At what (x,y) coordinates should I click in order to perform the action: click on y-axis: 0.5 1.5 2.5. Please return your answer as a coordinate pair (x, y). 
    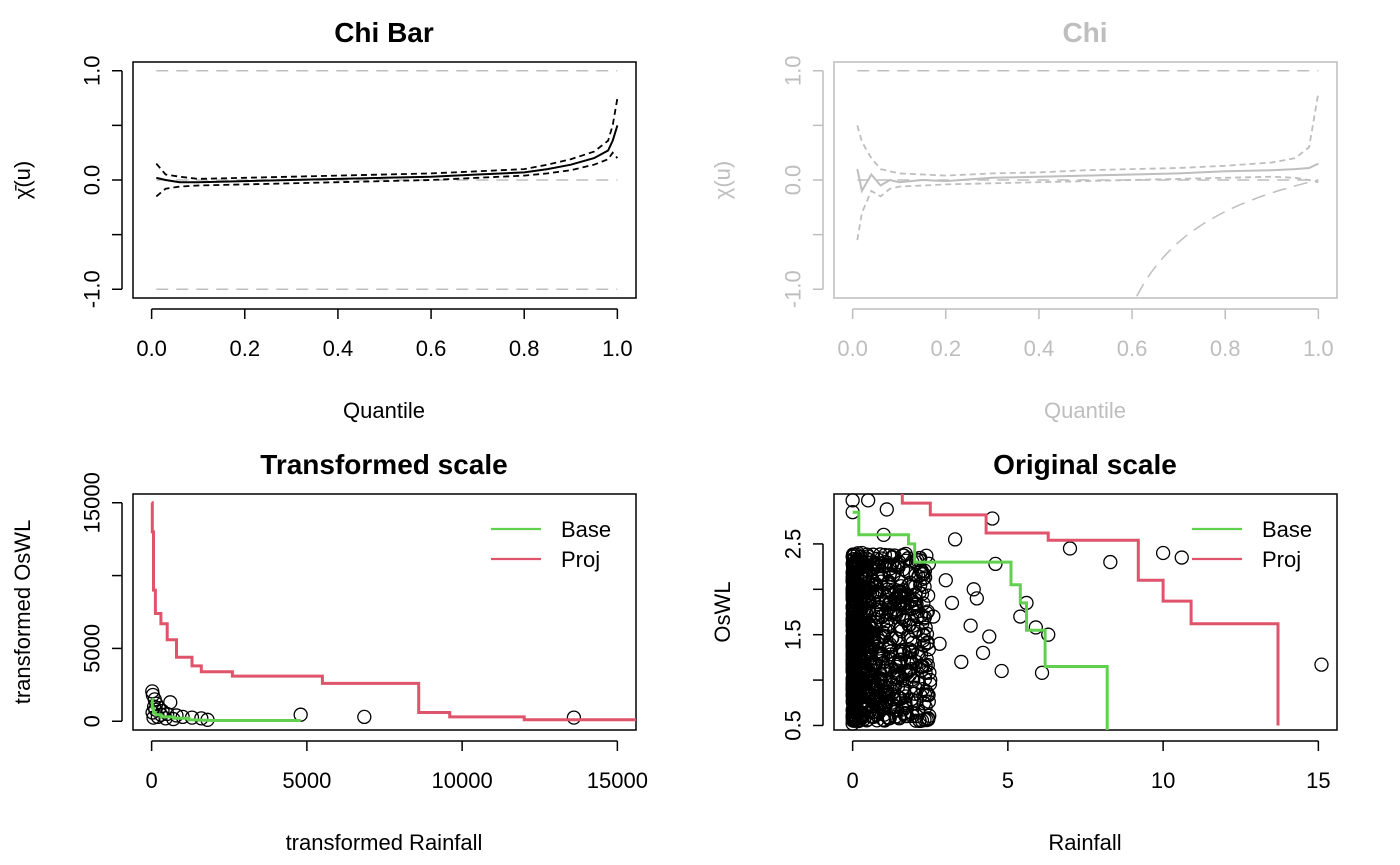
    Looking at the image, I should click on (802, 635).